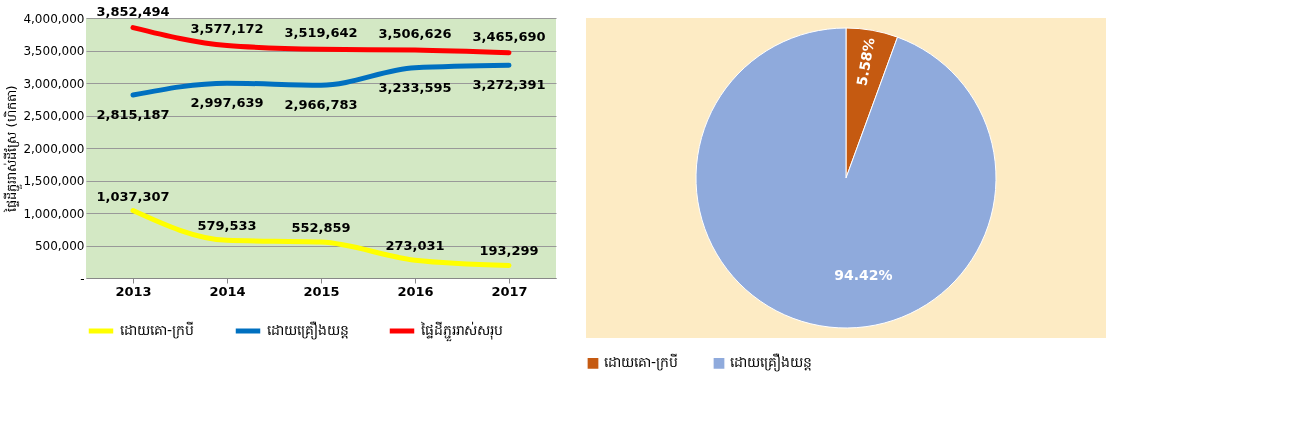 The height and width of the screenshot is (421, 1313). I want to click on y-tick-label: 3,500,000, so click(54, 51).